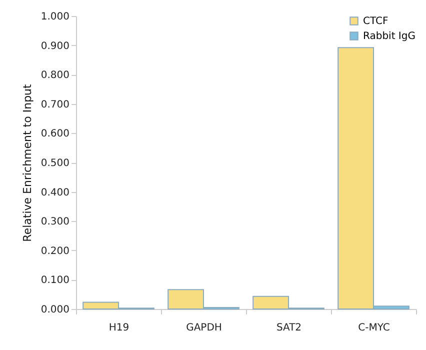 This screenshot has height=350, width=426. What do you see at coordinates (289, 328) in the screenshot?
I see `x-tick-label: SAT2` at bounding box center [289, 328].